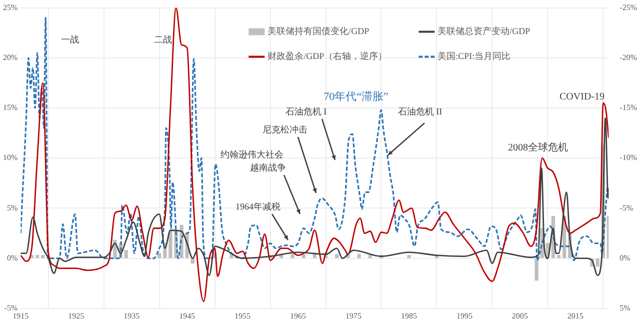 This screenshot has width=640, height=324. Describe the element at coordinates (285, 129) in the screenshot. I see `annotation: 尼克松冲击` at that location.